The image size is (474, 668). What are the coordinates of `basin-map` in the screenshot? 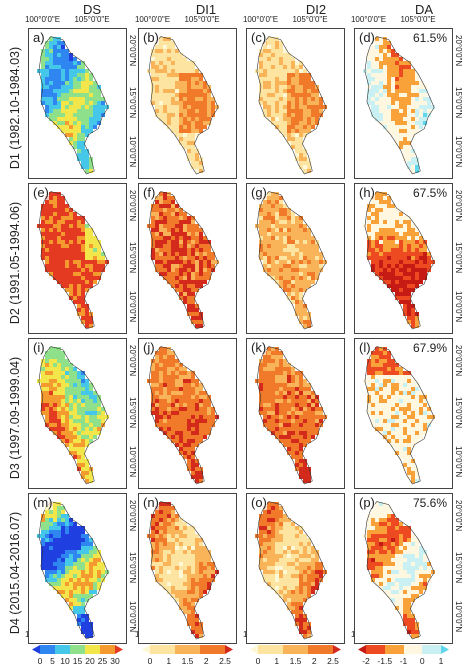 It's located at (291, 105).